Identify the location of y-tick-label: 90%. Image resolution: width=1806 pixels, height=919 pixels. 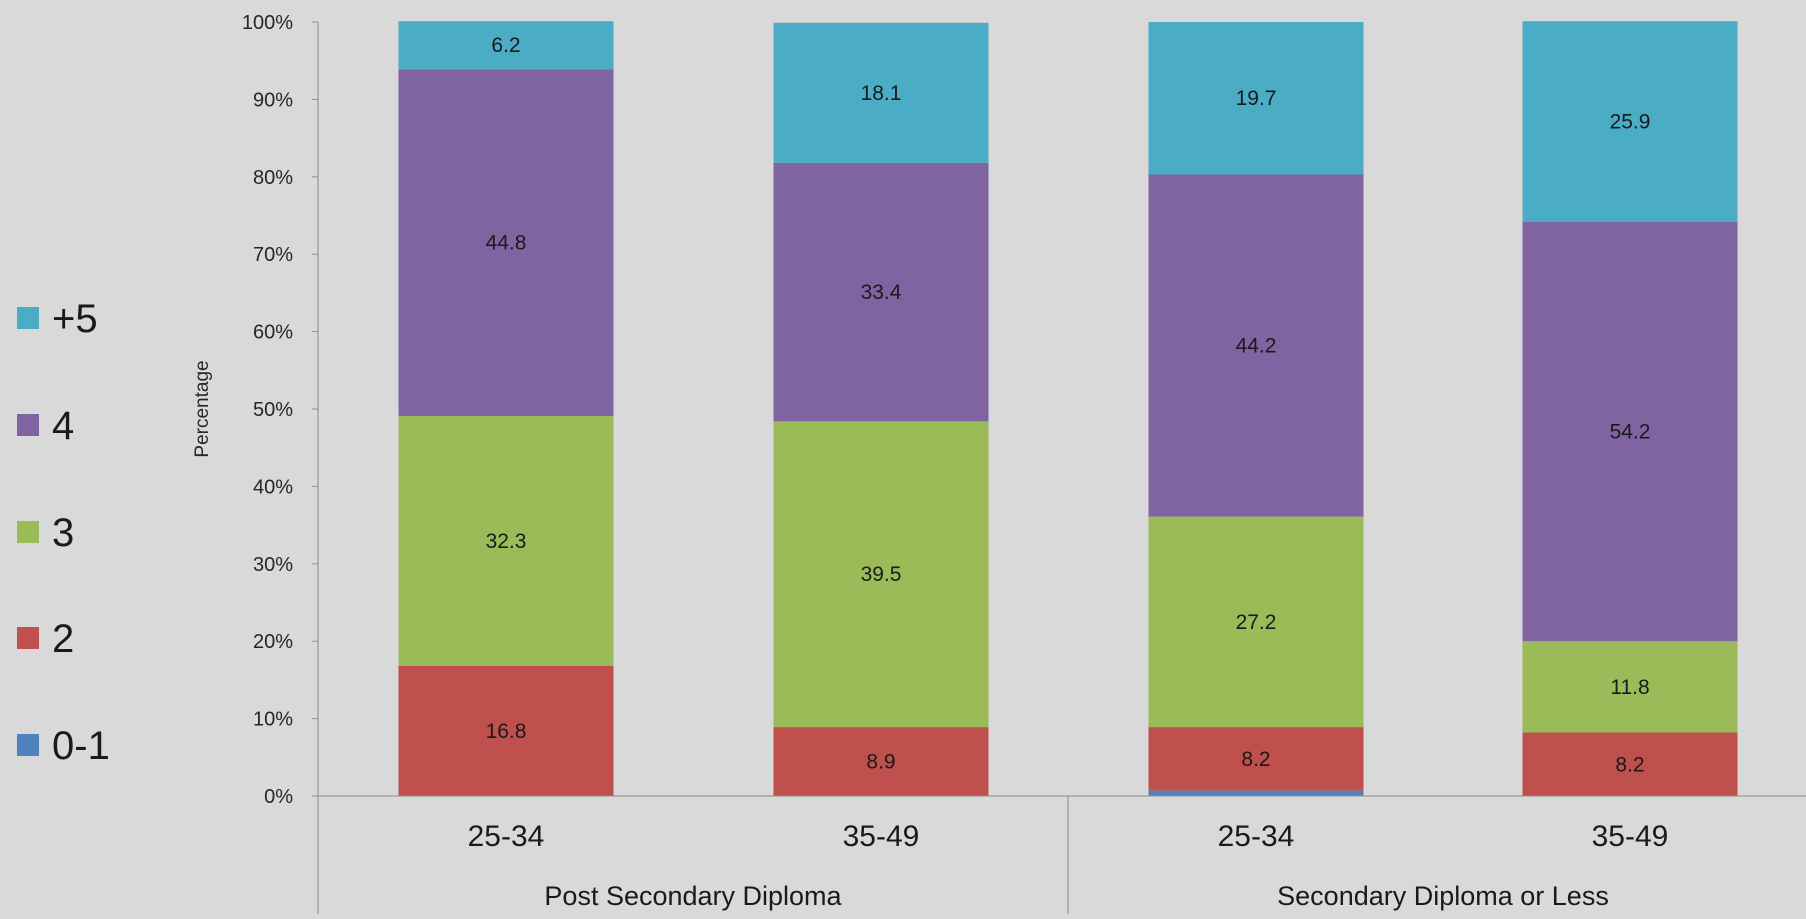
(273, 100).